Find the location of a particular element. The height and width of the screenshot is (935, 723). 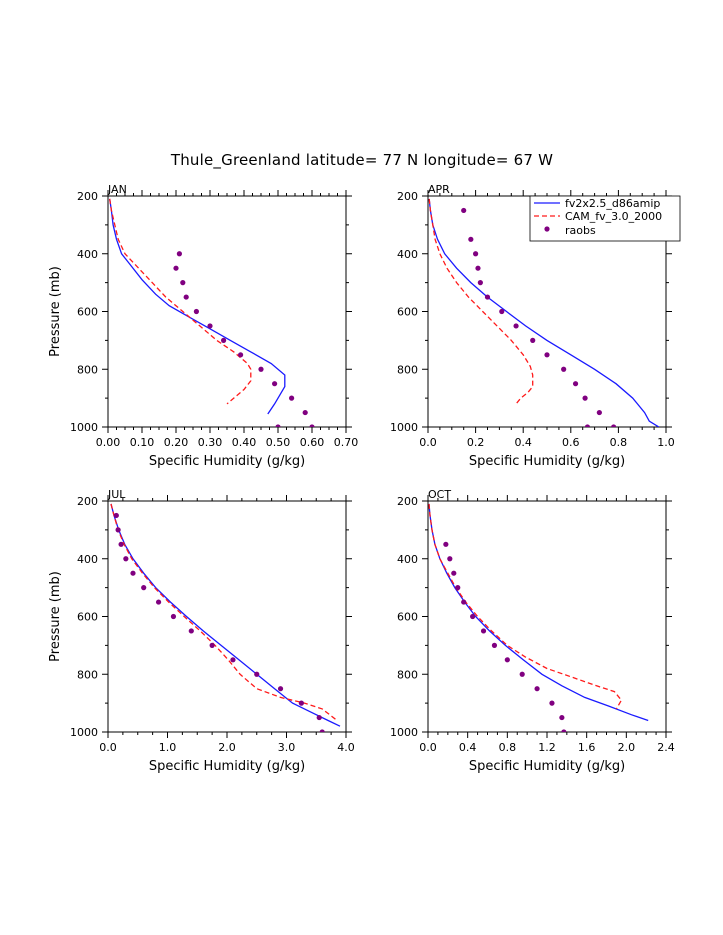

x-tick-label: 2.0 is located at coordinates (627, 747).